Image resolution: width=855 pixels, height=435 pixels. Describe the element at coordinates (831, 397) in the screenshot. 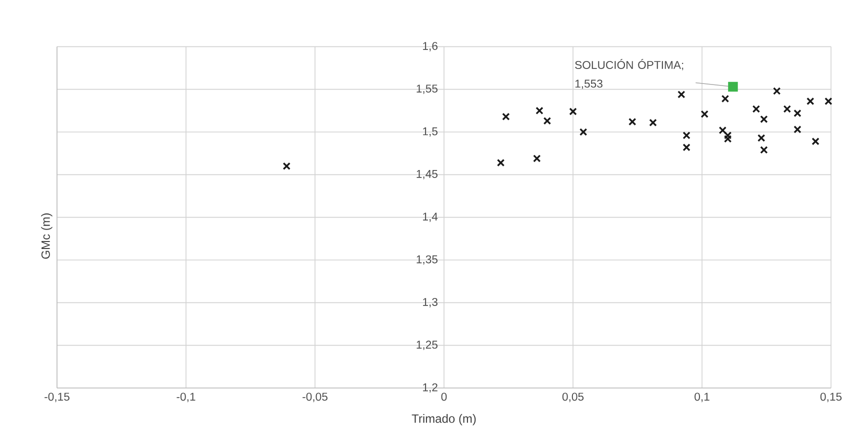

I see `x-tick-label: 0,15` at that location.